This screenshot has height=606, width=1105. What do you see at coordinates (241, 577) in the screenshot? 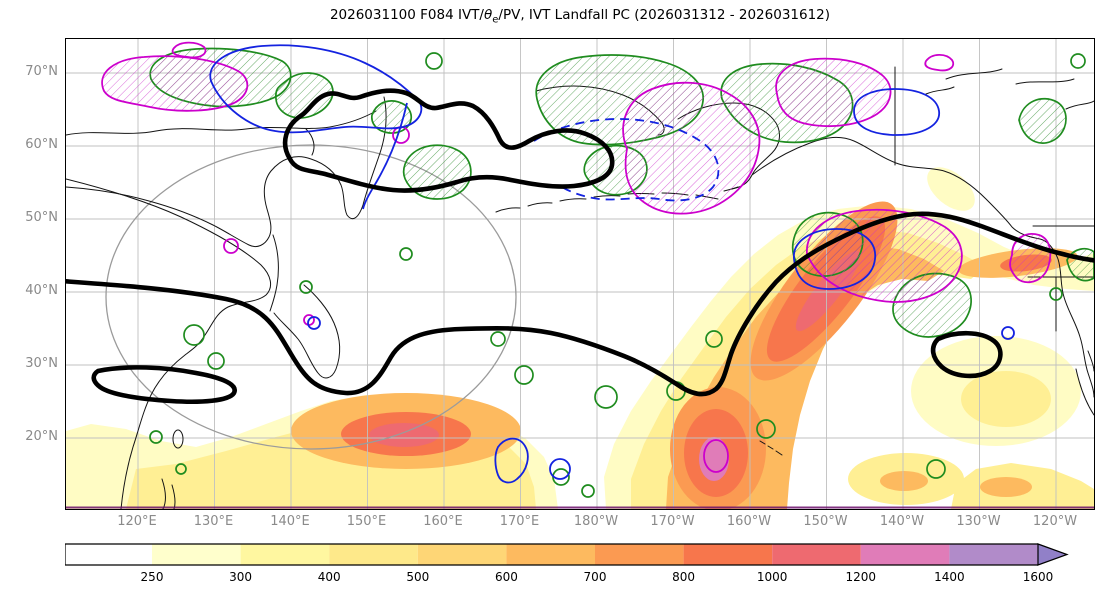
I see `colorbar-tick-label: 300` at bounding box center [241, 577].